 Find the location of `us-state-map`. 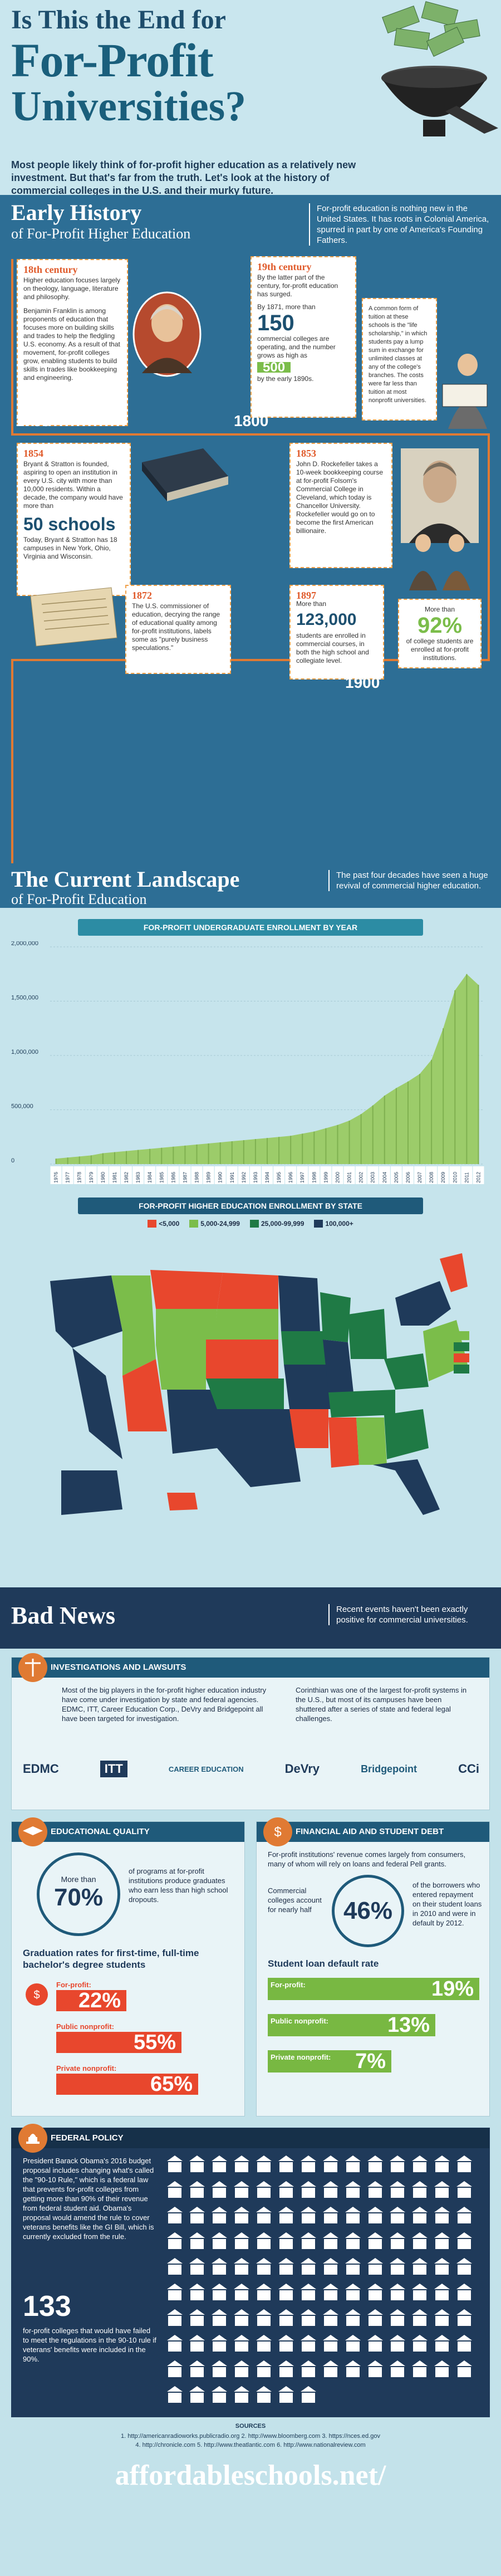

us-state-map is located at coordinates (259, 1384).